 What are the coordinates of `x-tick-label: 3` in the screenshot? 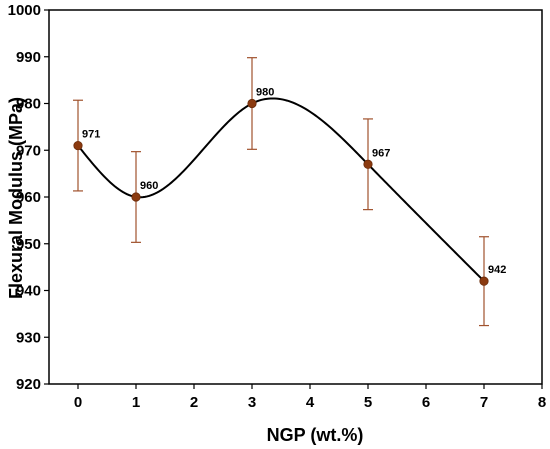 It's located at (252, 402).